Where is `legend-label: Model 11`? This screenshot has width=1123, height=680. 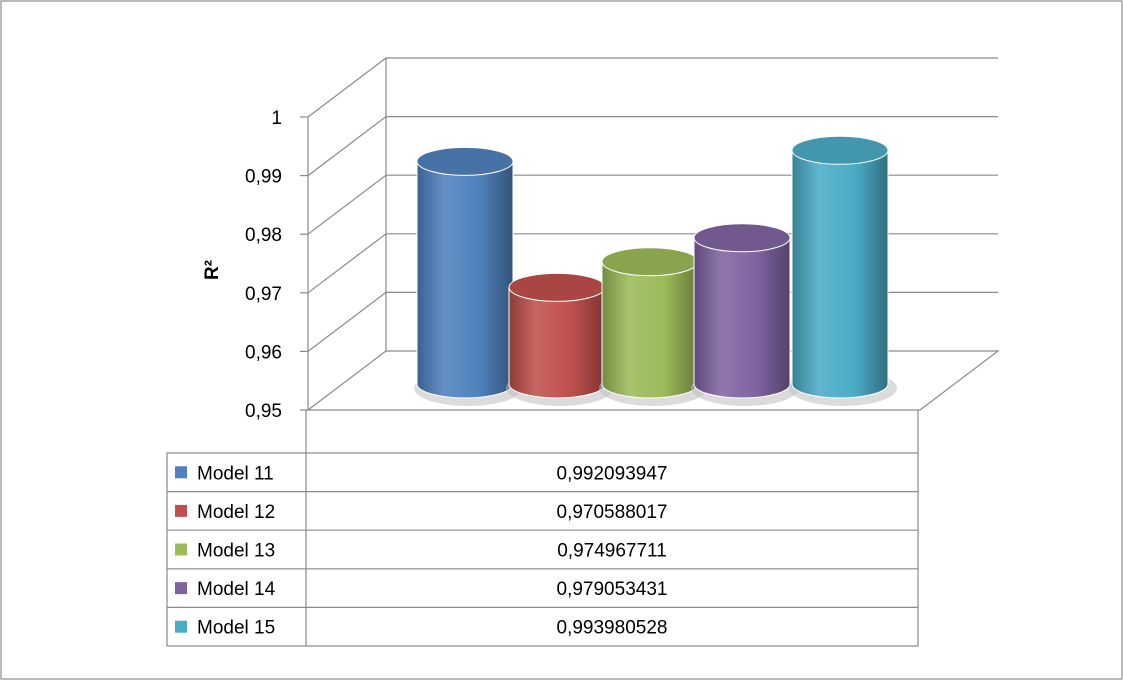 legend-label: Model 11 is located at coordinates (235, 473).